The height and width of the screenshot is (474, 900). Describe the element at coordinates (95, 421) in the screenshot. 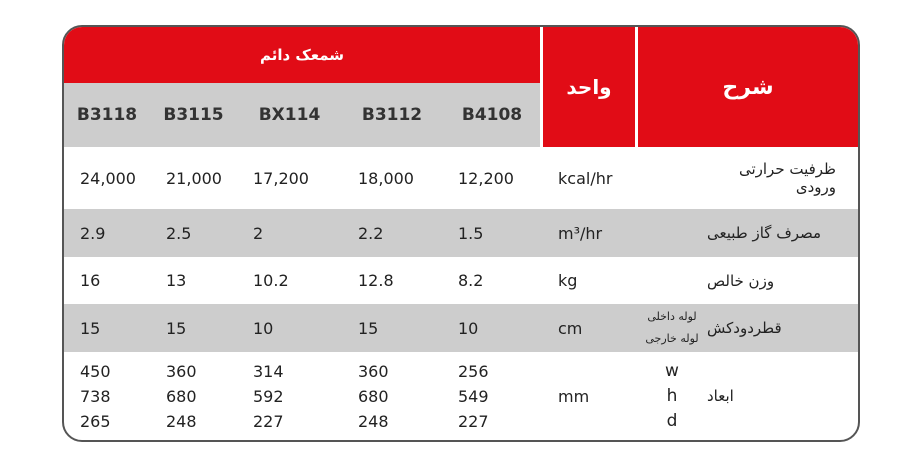

I see `value-line: 265` at that location.